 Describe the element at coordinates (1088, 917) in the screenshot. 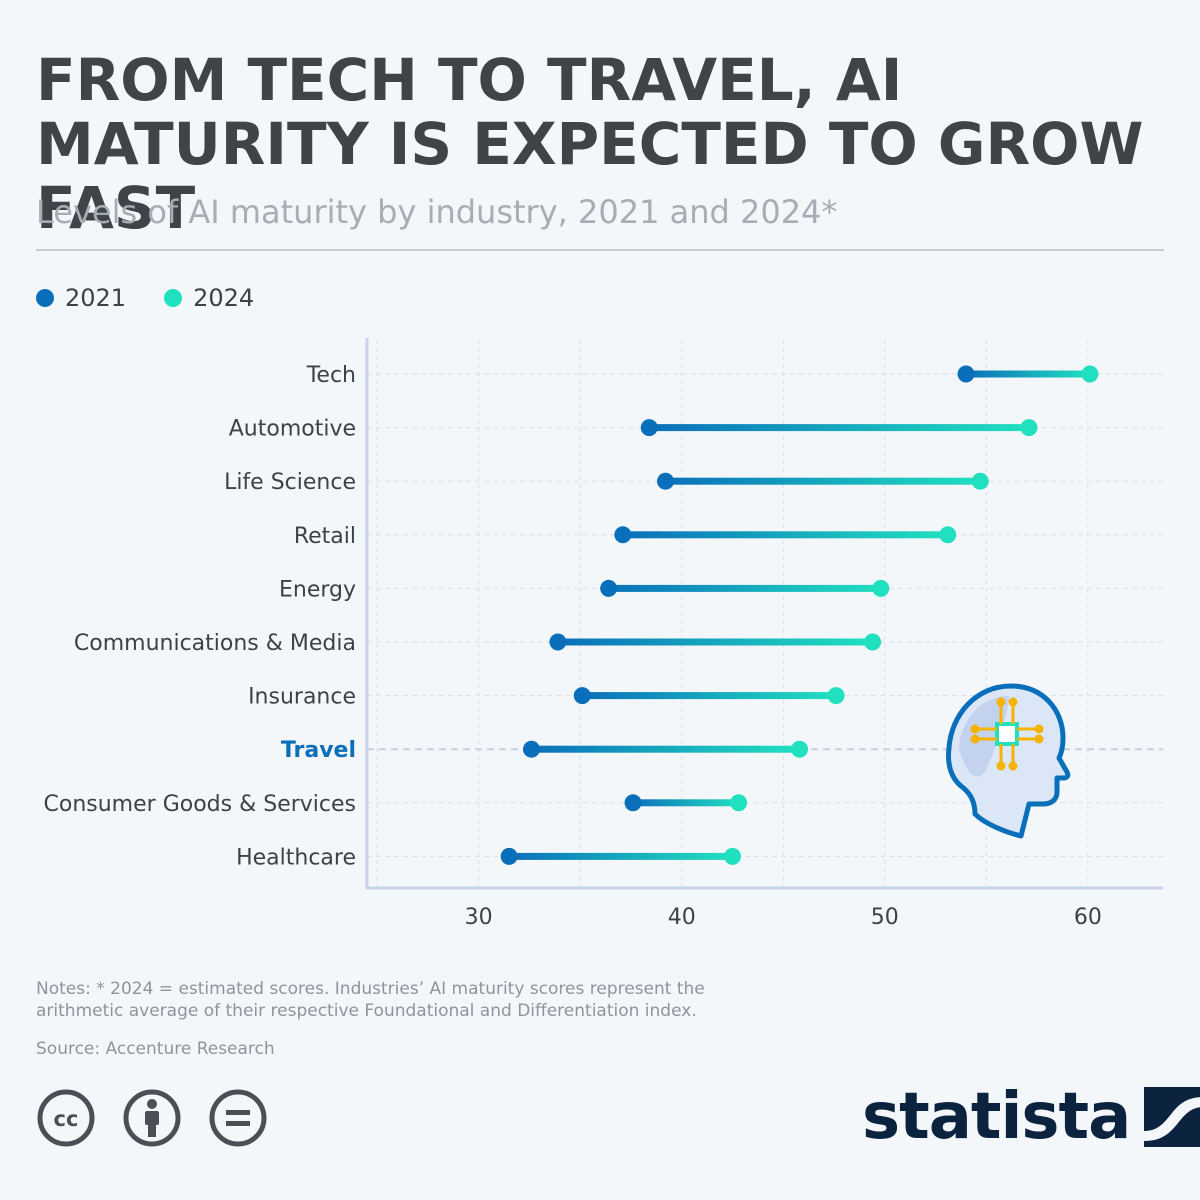

I see `x-tick-label: 60` at that location.